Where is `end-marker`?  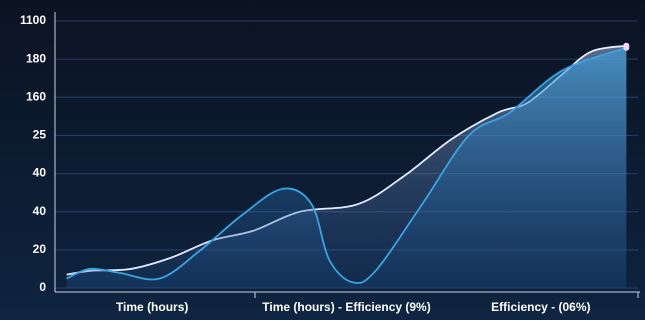 end-marker is located at coordinates (626, 47).